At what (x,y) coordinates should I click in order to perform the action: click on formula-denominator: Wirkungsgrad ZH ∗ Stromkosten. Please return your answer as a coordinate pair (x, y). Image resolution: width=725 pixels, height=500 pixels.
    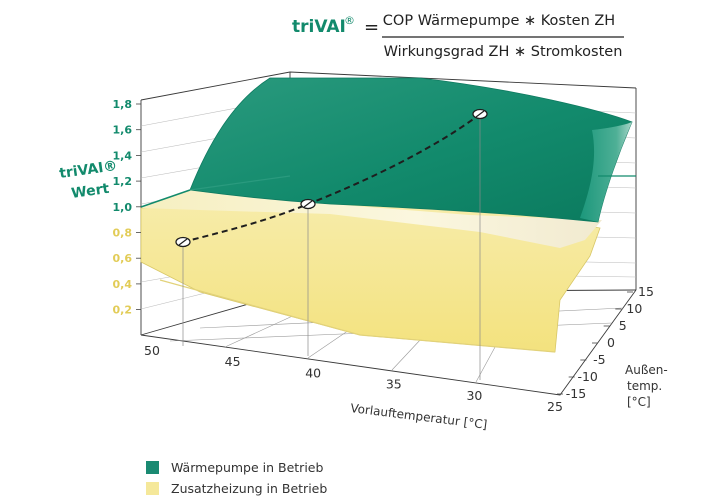
    Looking at the image, I should click on (503, 52).